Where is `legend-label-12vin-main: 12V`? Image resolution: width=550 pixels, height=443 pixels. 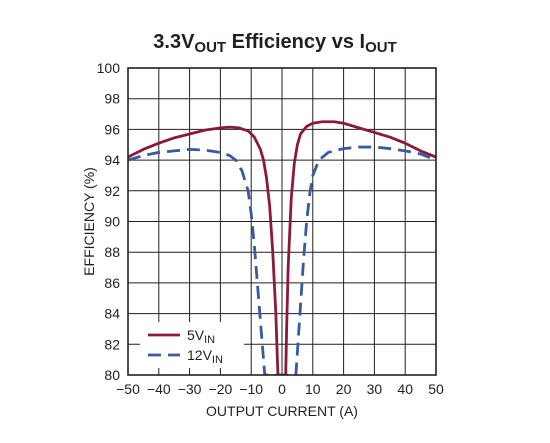 legend-label-12vin-main: 12V is located at coordinates (200, 355).